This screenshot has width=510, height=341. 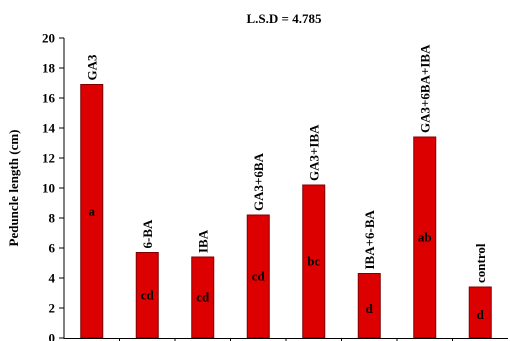 I want to click on y-tick-label-7: 14, so click(x=49, y=128).